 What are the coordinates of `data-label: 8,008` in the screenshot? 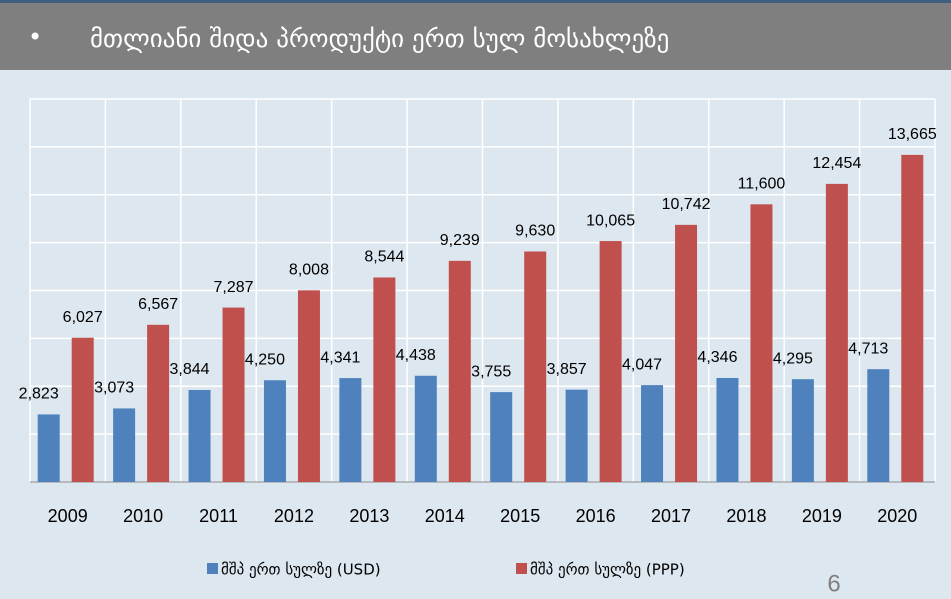 It's located at (309, 270).